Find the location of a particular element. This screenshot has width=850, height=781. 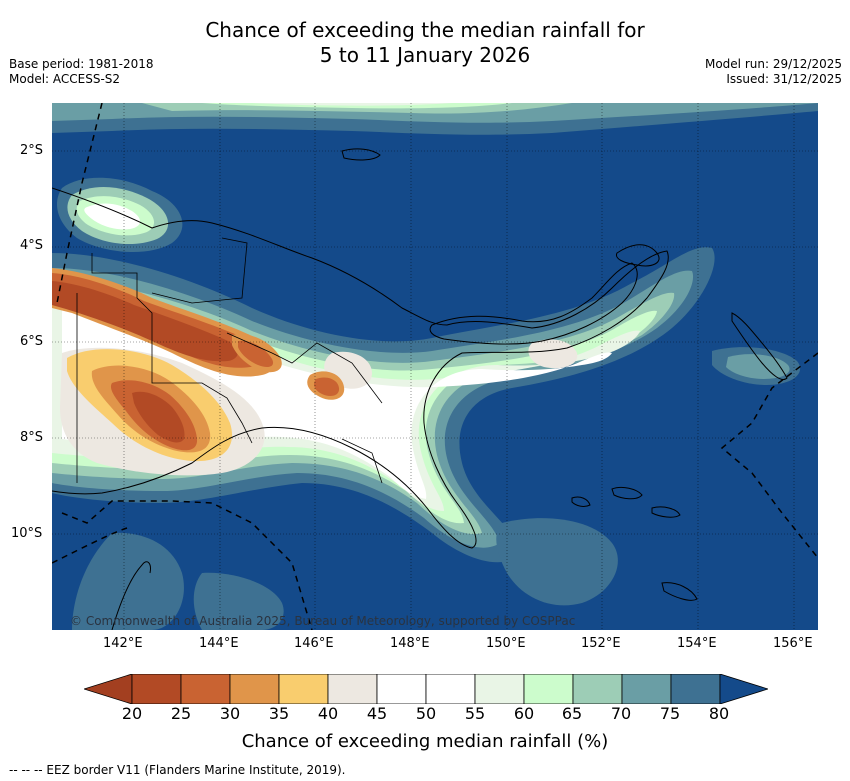

lat-label-2s: 2°S is located at coordinates (32, 150).